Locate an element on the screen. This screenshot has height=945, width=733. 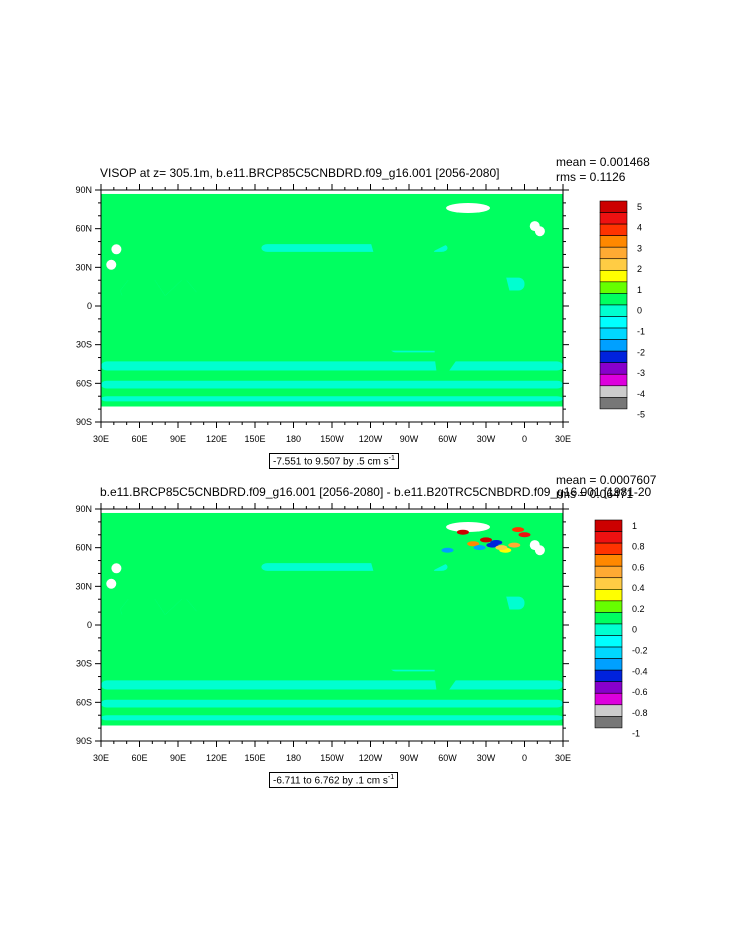
colorbar-label: 0.2 is located at coordinates (638, 609).